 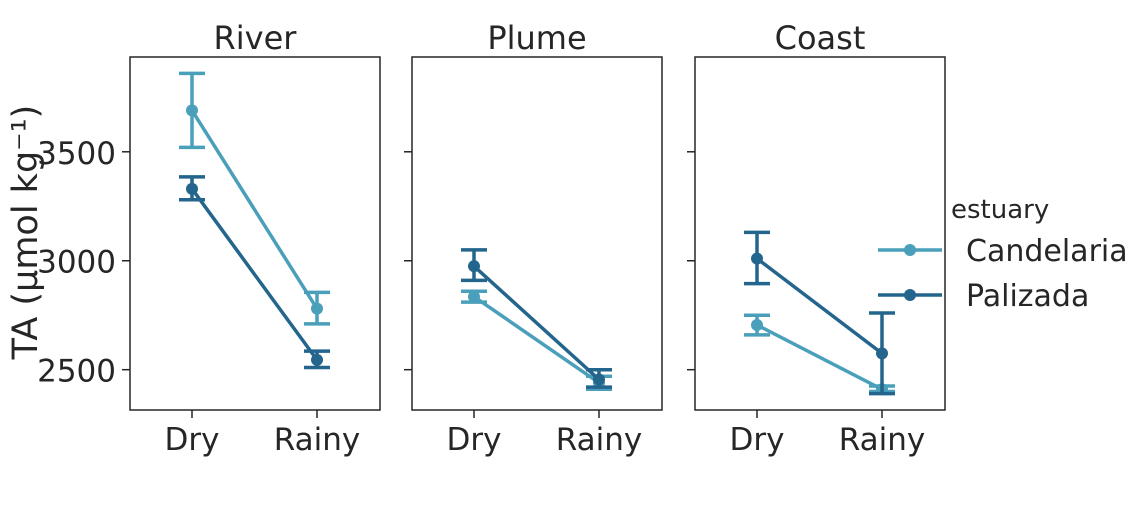 What do you see at coordinates (1027, 296) in the screenshot?
I see `legend-label: Palizada` at bounding box center [1027, 296].